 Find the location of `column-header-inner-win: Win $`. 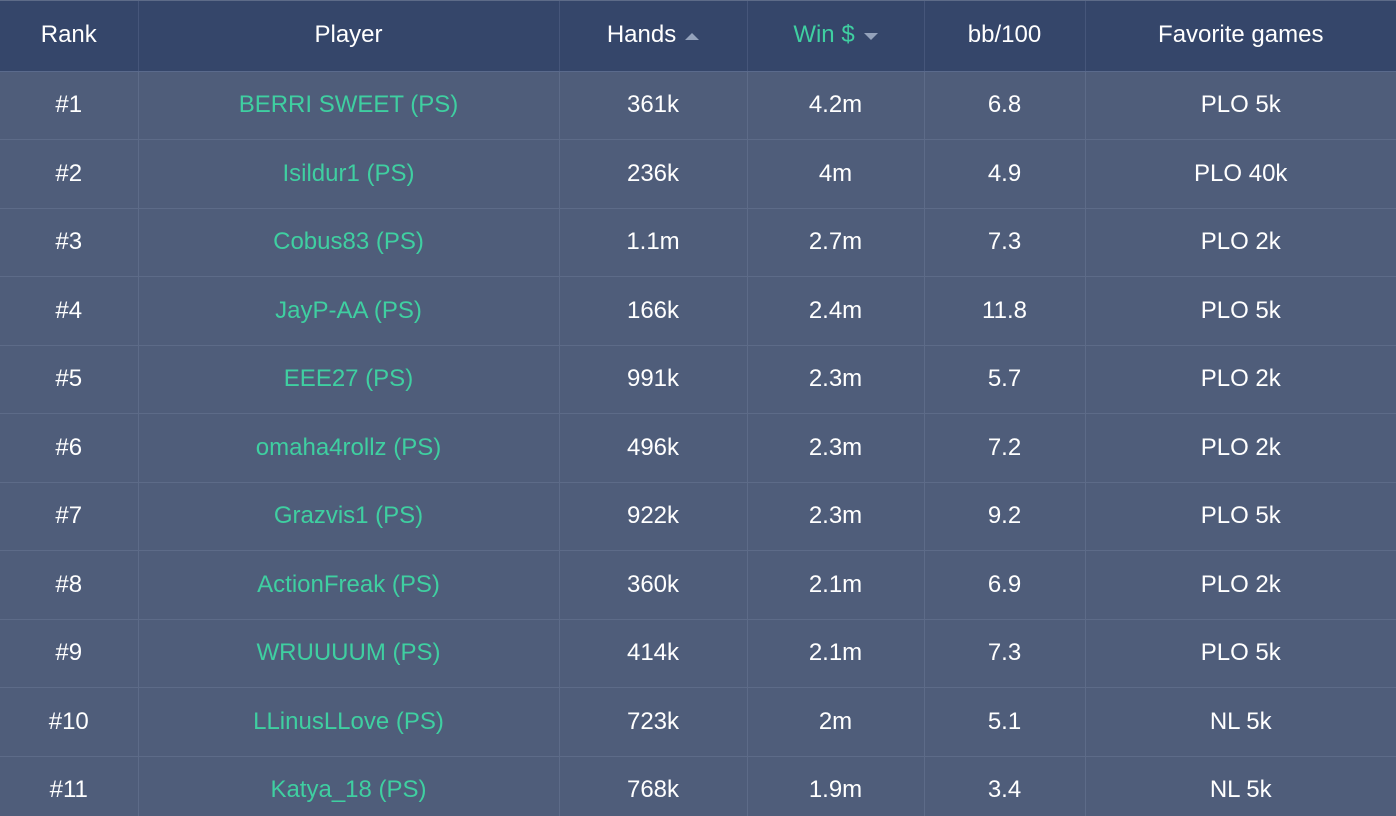

column-header-inner-win: Win $ is located at coordinates (835, 35).